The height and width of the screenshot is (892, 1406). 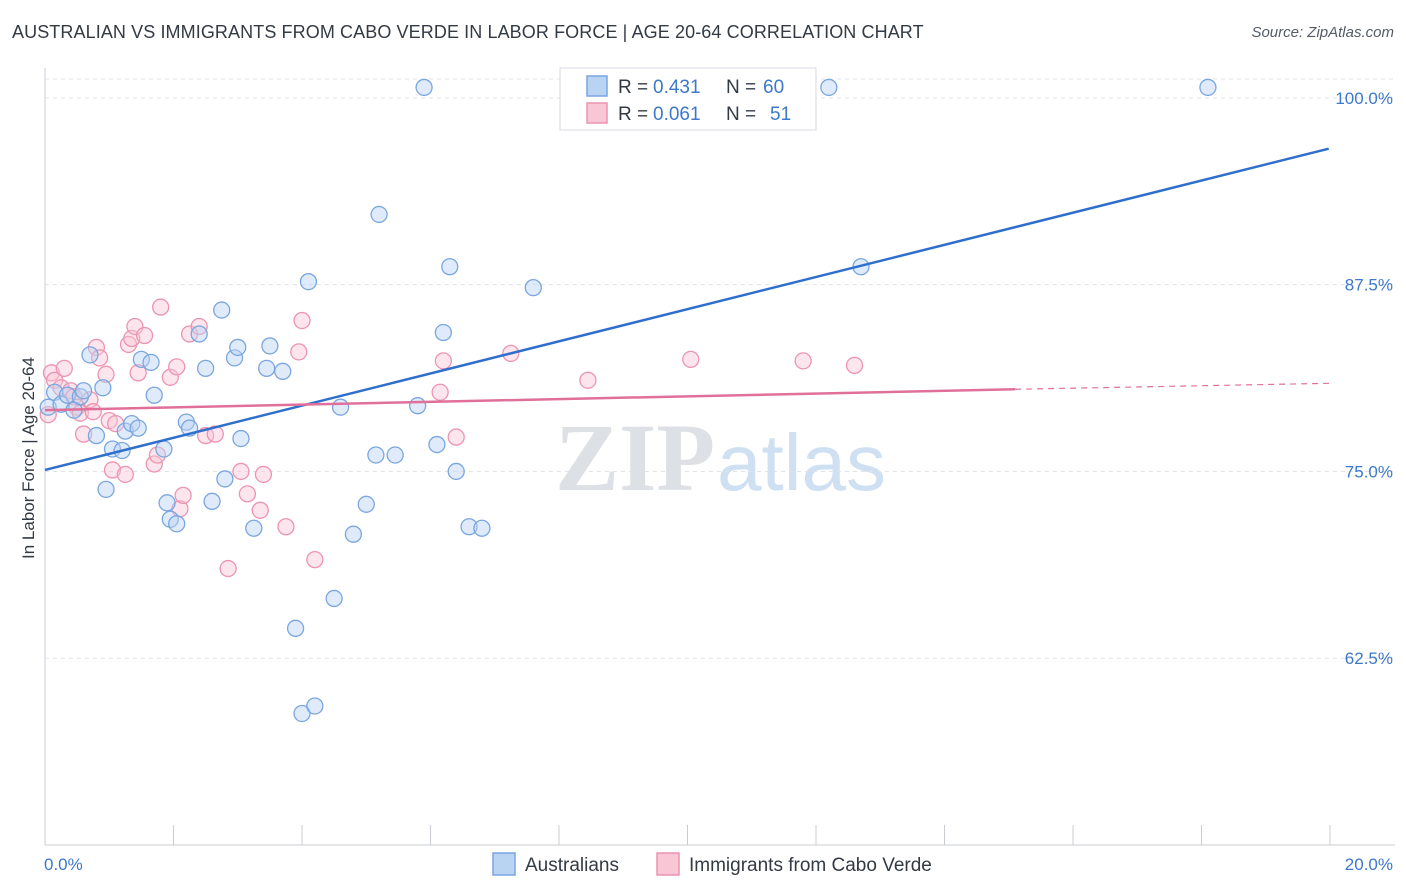 What do you see at coordinates (1369, 658) in the screenshot?
I see `y-tick-label: 62.5%` at bounding box center [1369, 658].